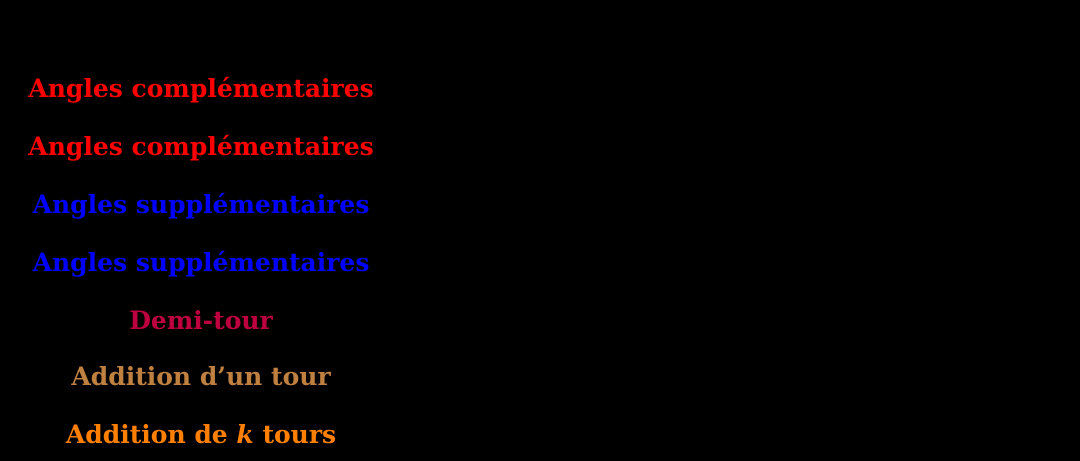 This screenshot has height=461, width=1080. I want to click on row-label-addition-k-tours: Addition de k tours, so click(201, 434).